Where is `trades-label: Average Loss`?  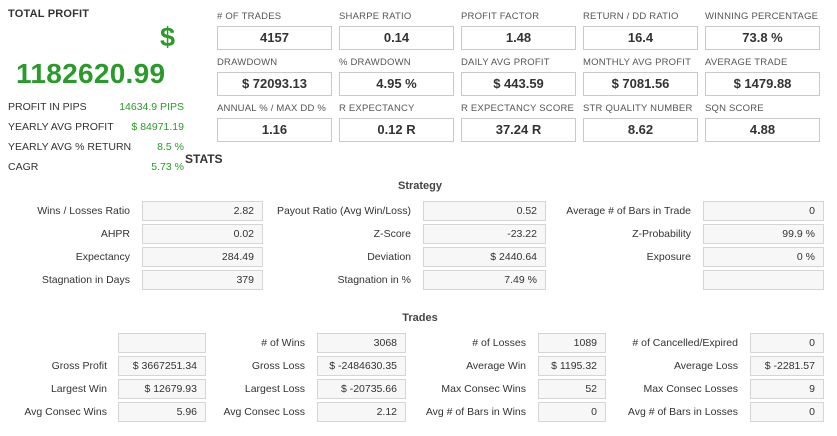 trades-label: Average Loss is located at coordinates (705, 366).